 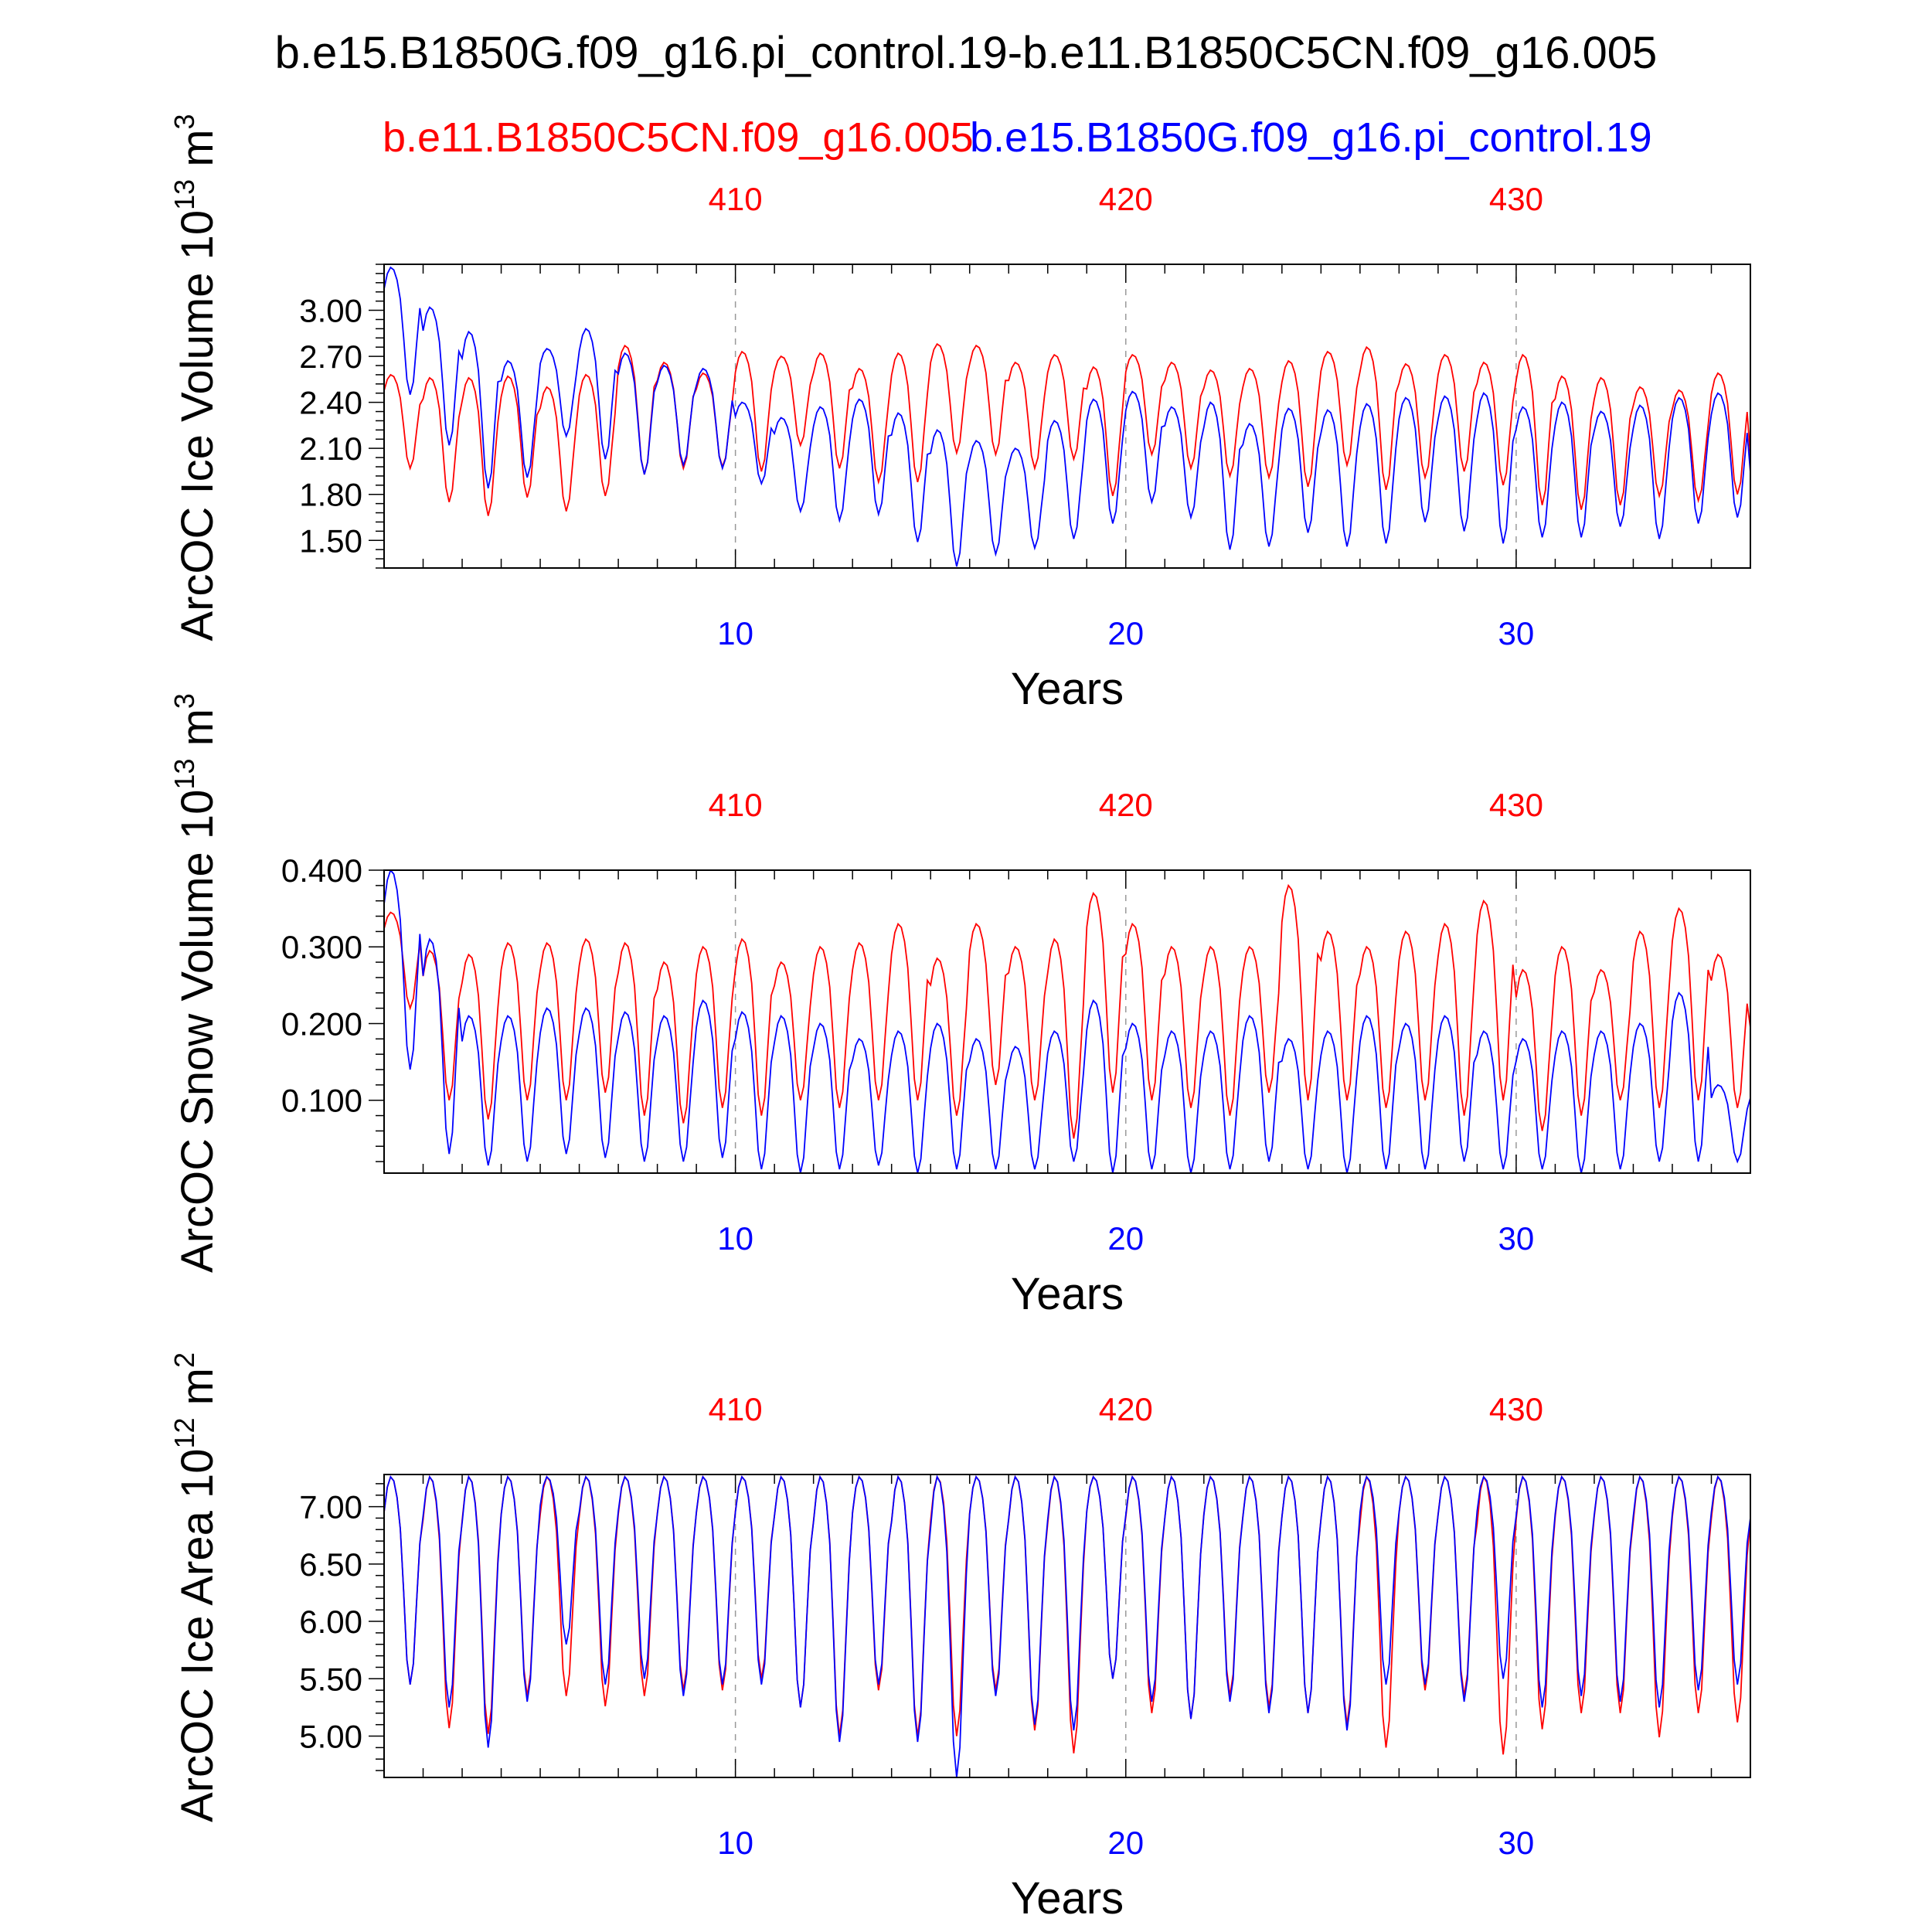 What do you see at coordinates (321, 947) in the screenshot?
I see `y-tick-label: 0.300` at bounding box center [321, 947].